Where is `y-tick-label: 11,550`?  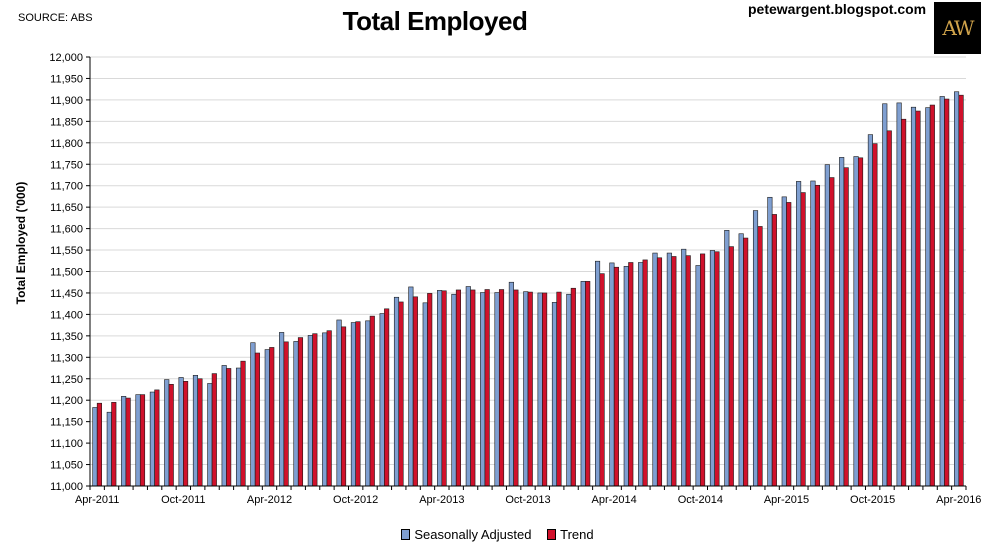
y-tick-label: 11,550 is located at coordinates (66, 251).